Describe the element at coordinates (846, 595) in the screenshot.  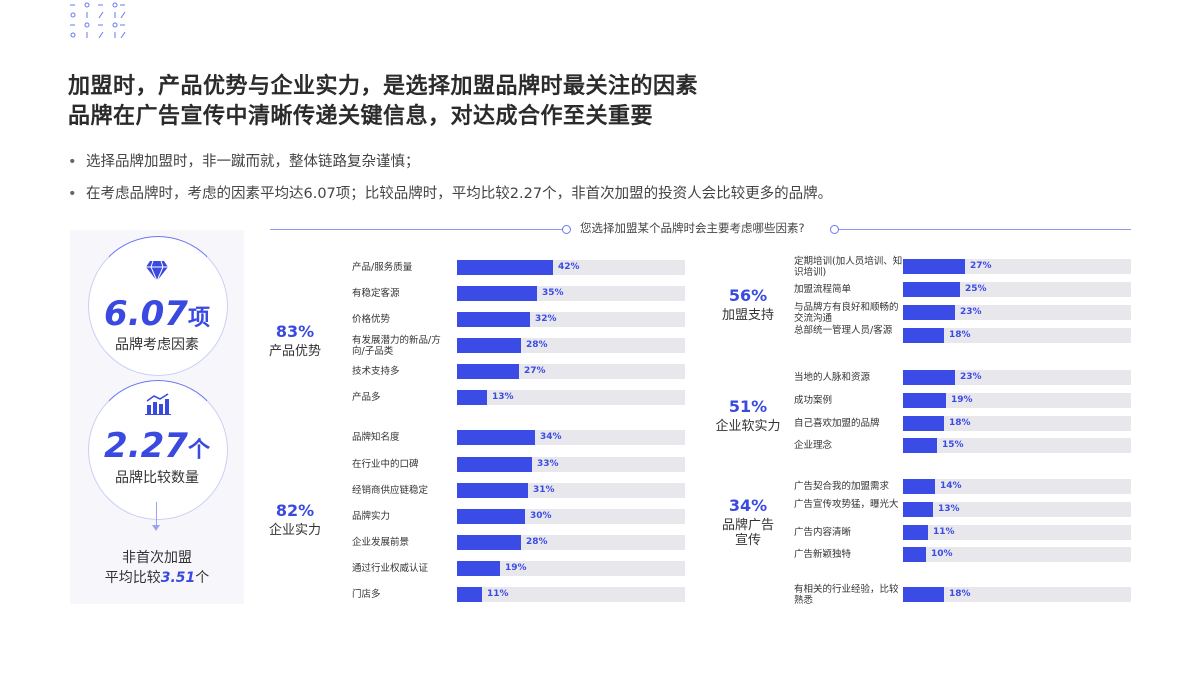
I see `bar-label: 有相关的行业经验，比较熟悉` at that location.